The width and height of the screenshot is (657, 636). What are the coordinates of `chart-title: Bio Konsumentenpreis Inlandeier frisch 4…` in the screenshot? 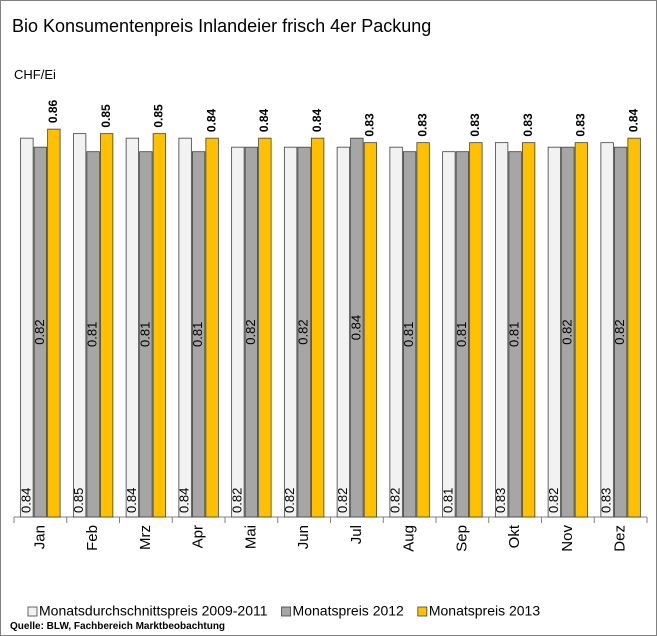 It's located at (221, 26).